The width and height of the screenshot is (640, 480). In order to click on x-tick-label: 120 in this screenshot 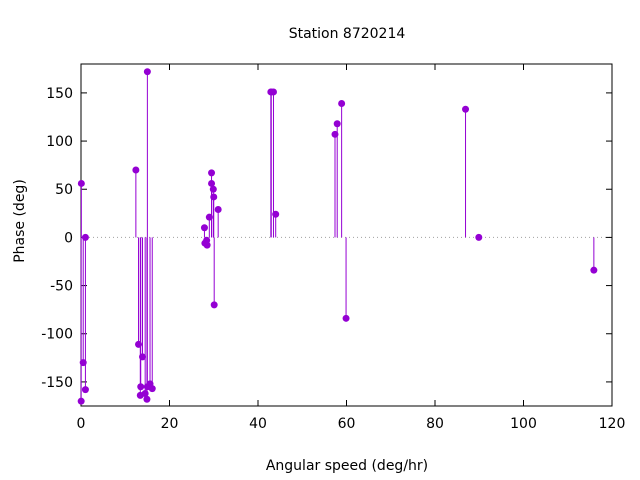, I will do `click(612, 424)`.